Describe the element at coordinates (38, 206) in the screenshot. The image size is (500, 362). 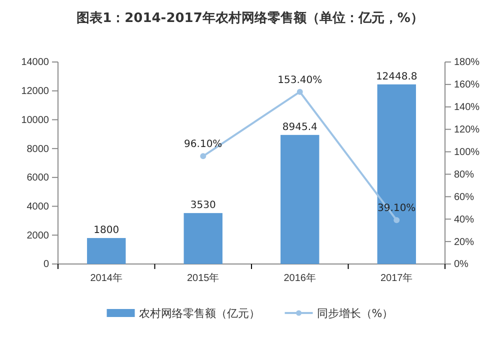
I see `y-tick-label: 4000` at that location.